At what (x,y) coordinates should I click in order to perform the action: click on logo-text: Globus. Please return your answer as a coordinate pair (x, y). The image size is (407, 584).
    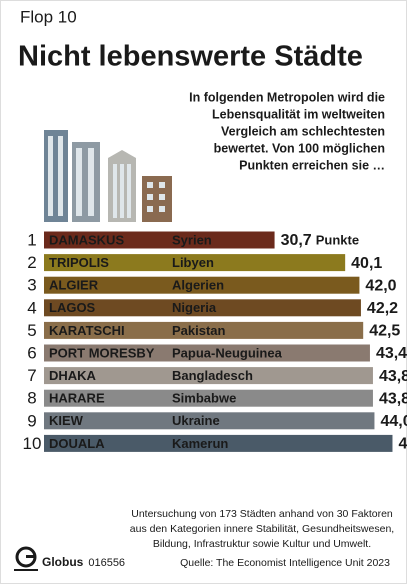
    Looking at the image, I should click on (63, 562).